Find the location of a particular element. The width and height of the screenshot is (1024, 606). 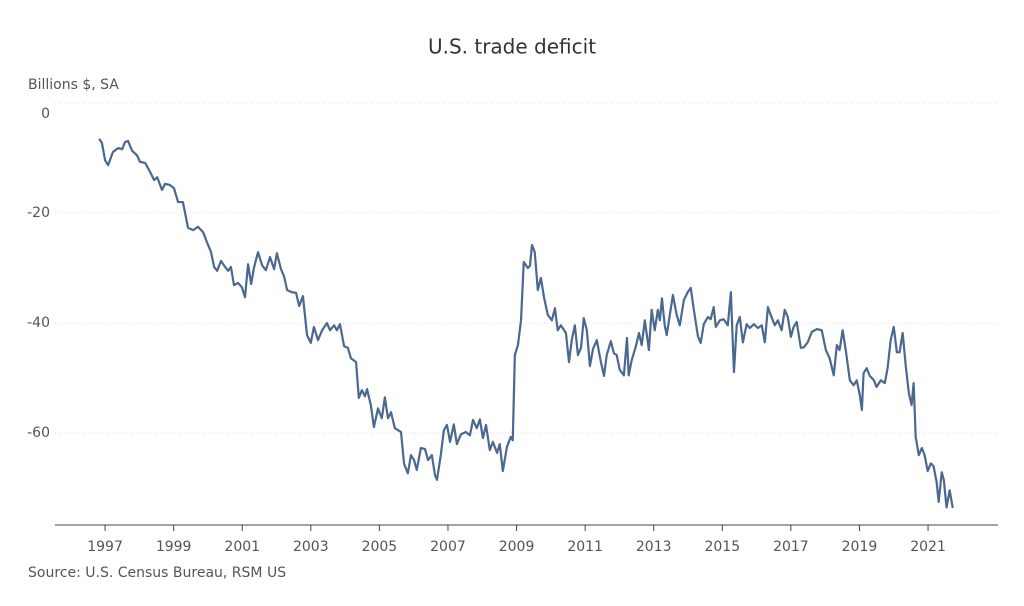

x-tick-label: 1999 is located at coordinates (174, 547).